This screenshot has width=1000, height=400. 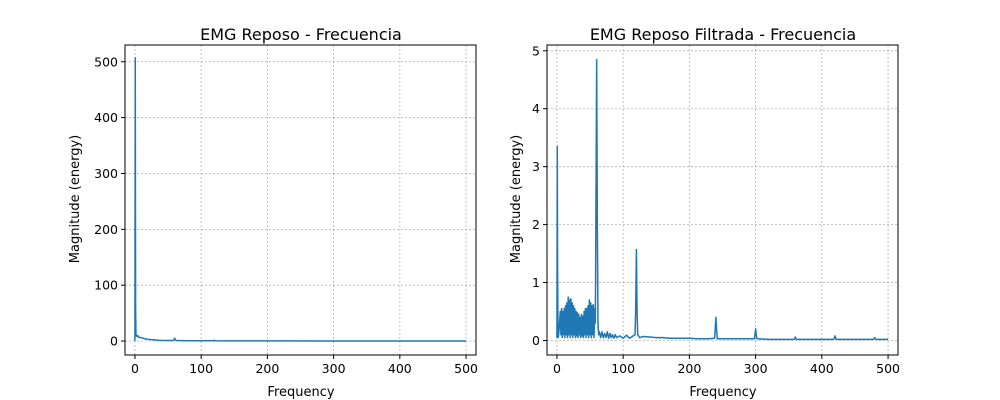 I want to click on y-tick-label: 400, so click(x=106, y=117).